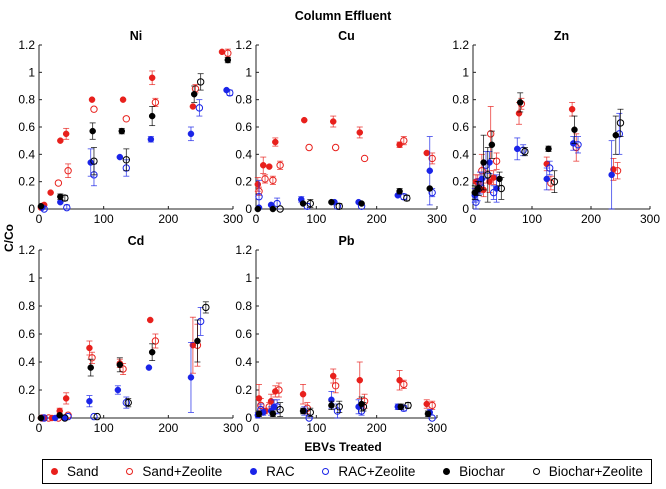  I want to click on subplot-title: Zn, so click(561, 36).